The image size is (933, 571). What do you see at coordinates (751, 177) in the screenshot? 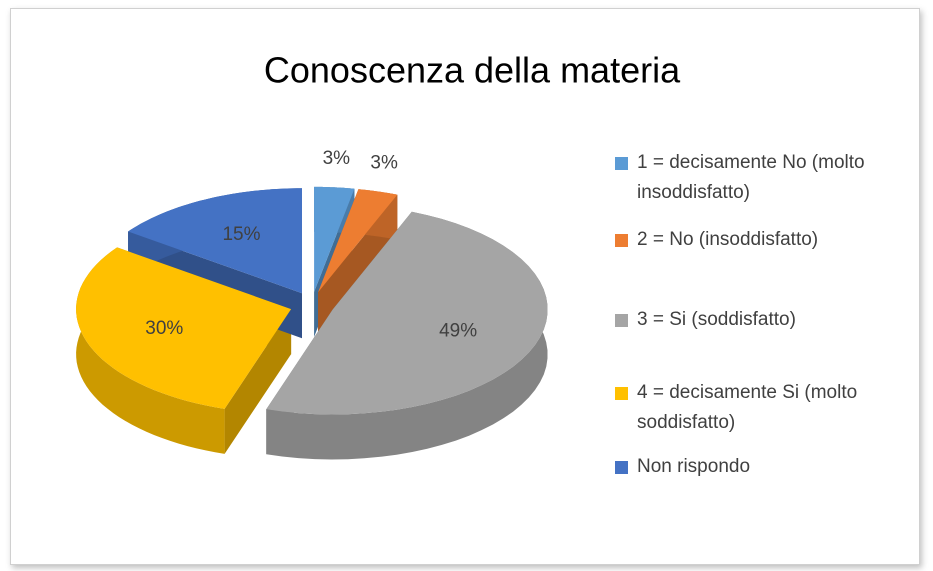
I see `legend-label: 1 = decisamente No (molto insoddisfatto)` at bounding box center [751, 177].